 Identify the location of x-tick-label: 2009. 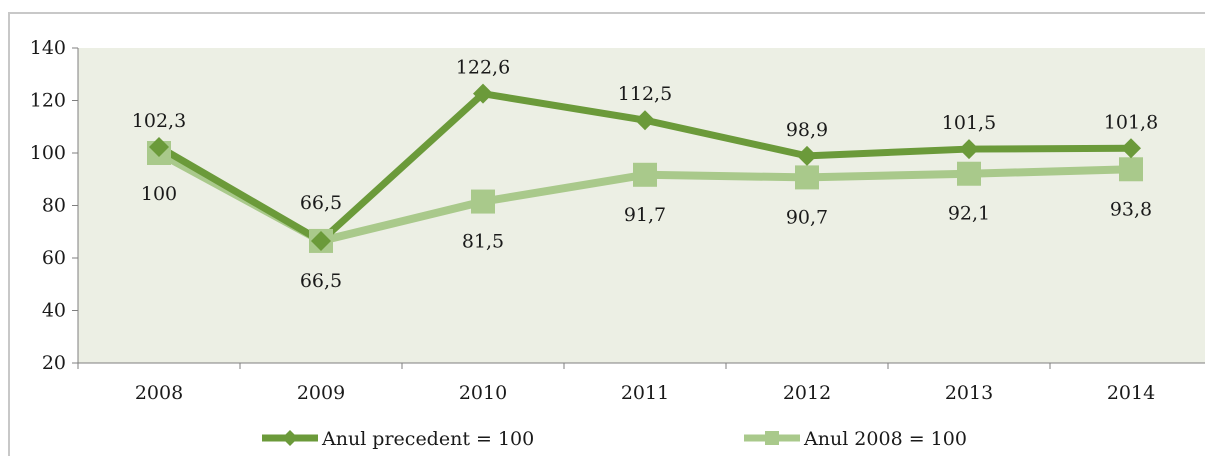
(321, 393).